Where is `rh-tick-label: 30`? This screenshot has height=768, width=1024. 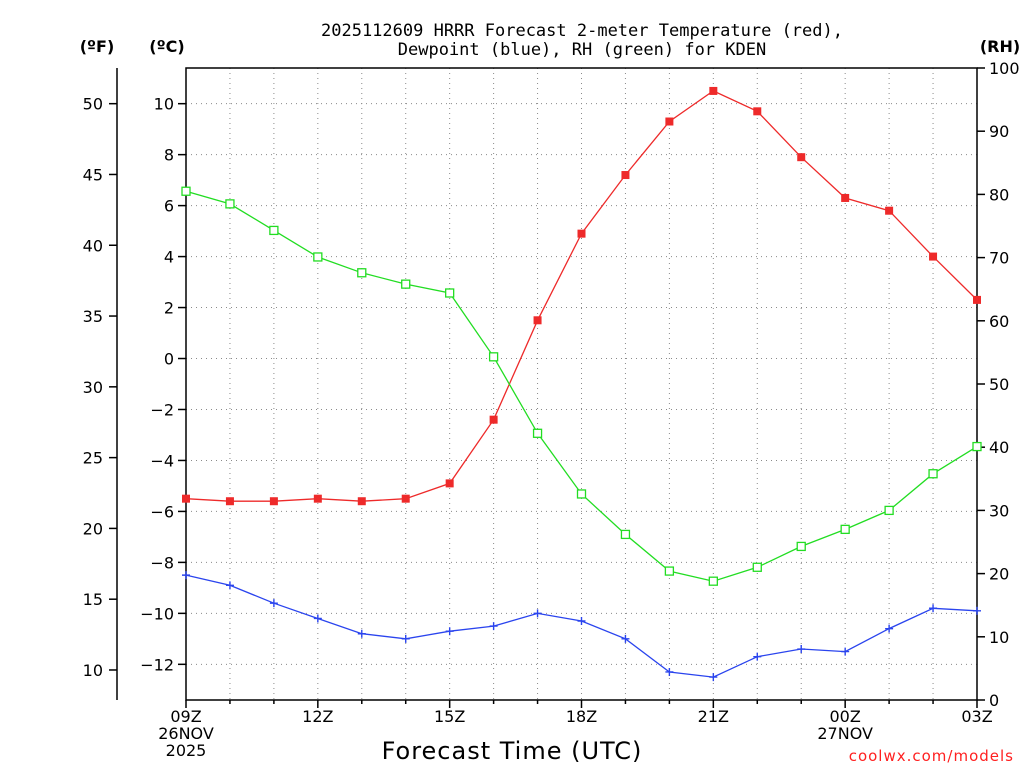
rh-tick-label: 30 is located at coordinates (999, 510).